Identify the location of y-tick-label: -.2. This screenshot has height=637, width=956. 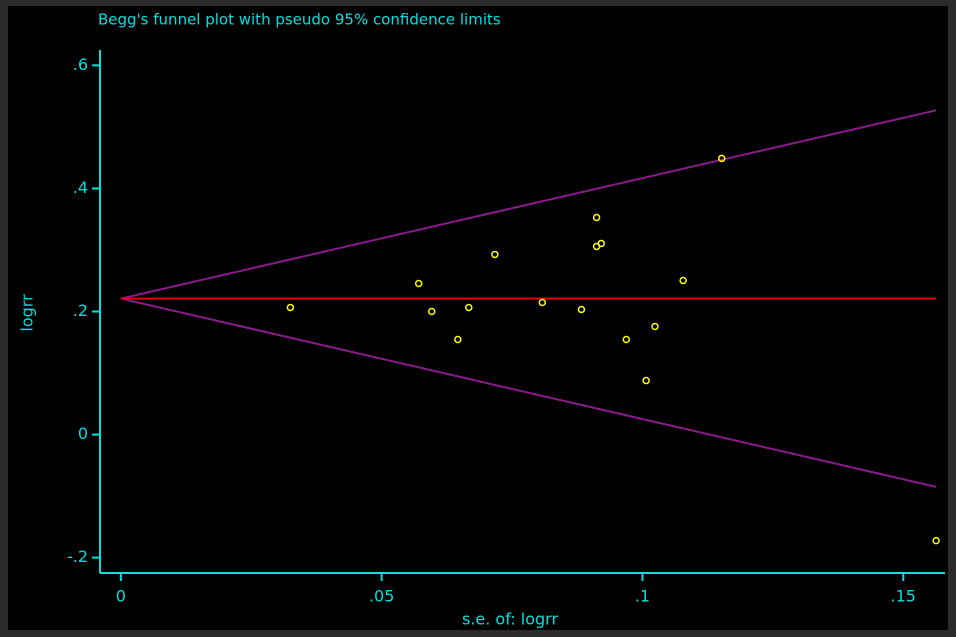
(77, 556).